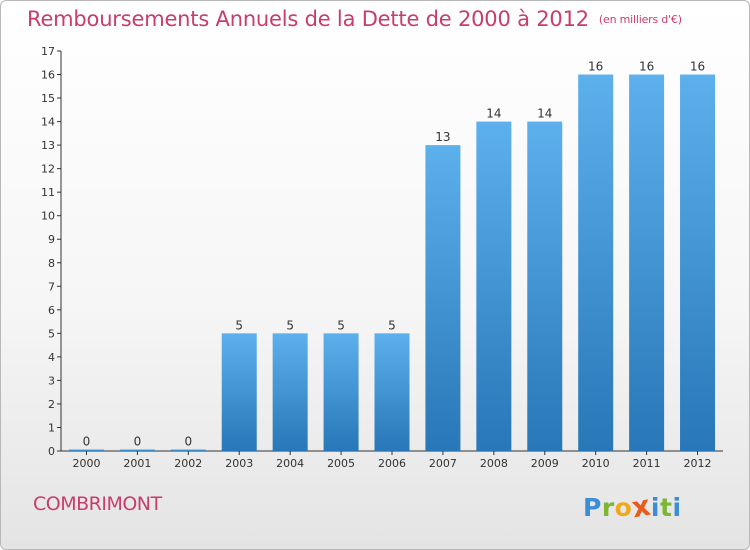 The width and height of the screenshot is (750, 550). Describe the element at coordinates (97, 504) in the screenshot. I see `place-name: COMBRIMONT` at that location.